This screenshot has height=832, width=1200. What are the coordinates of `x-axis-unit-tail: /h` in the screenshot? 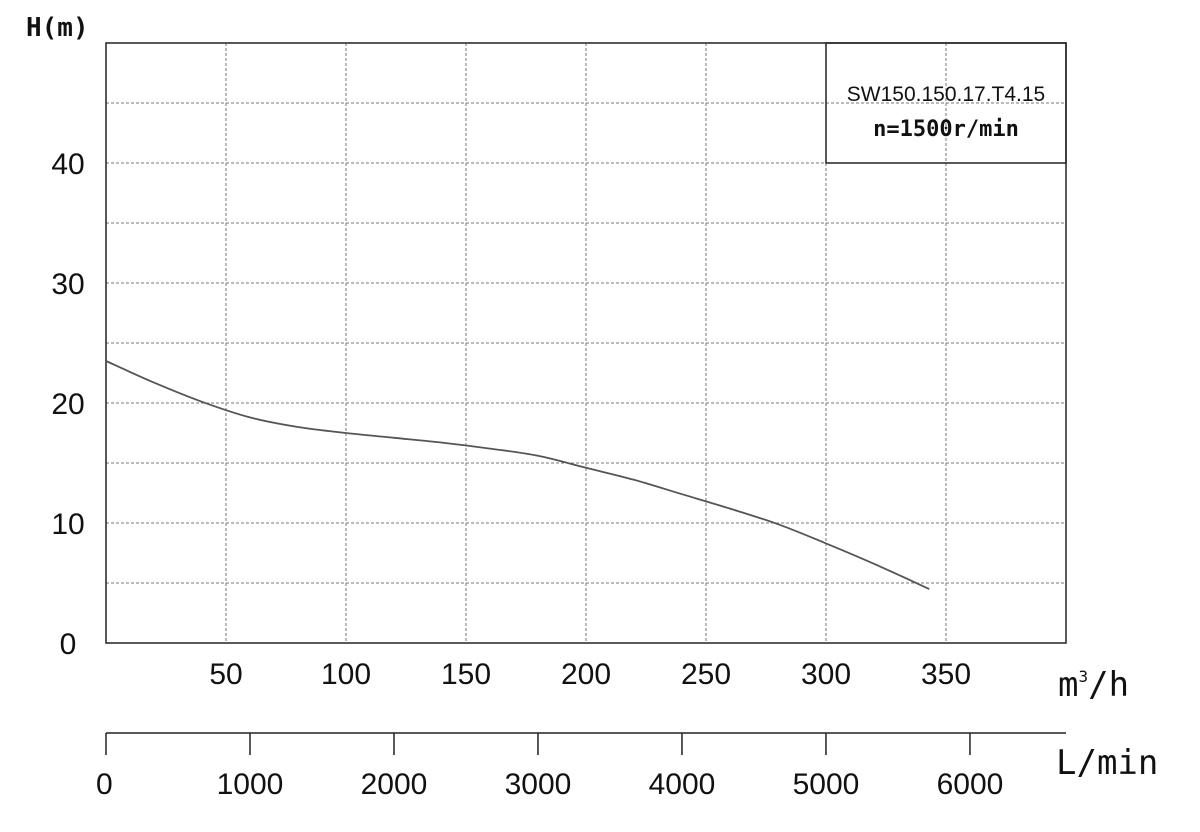 It's located at (1108, 685).